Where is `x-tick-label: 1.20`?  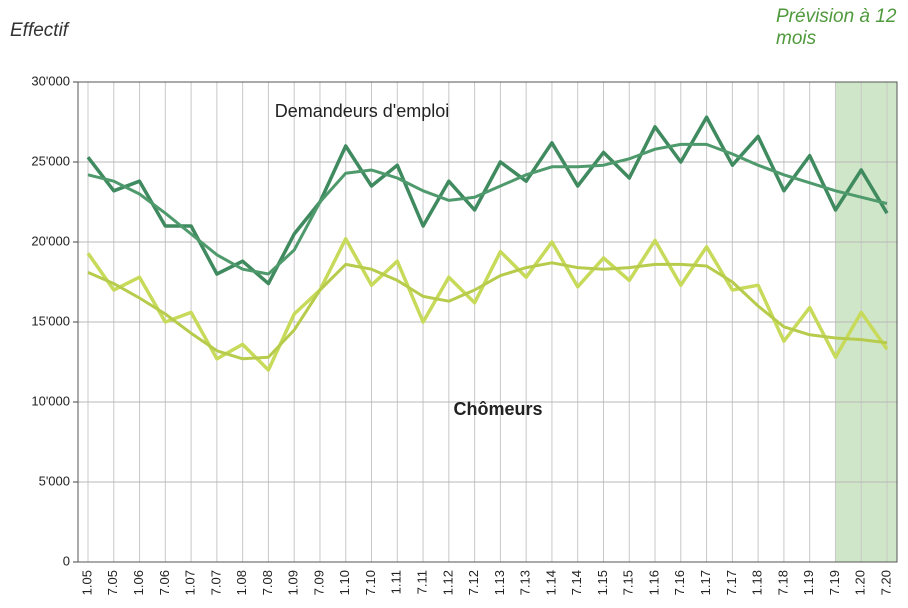 x-tick-label: 1.20 is located at coordinates (860, 582).